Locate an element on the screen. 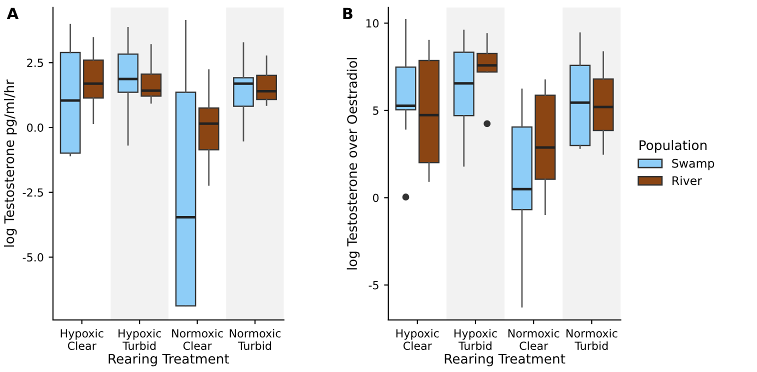 The height and width of the screenshot is (372, 757). legend-label: Swamp is located at coordinates (693, 164).